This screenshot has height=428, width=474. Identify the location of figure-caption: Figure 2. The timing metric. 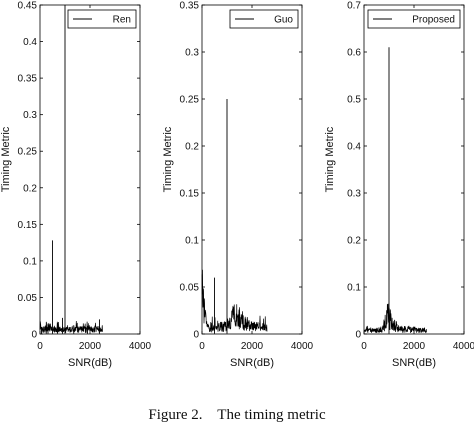
(237, 415).